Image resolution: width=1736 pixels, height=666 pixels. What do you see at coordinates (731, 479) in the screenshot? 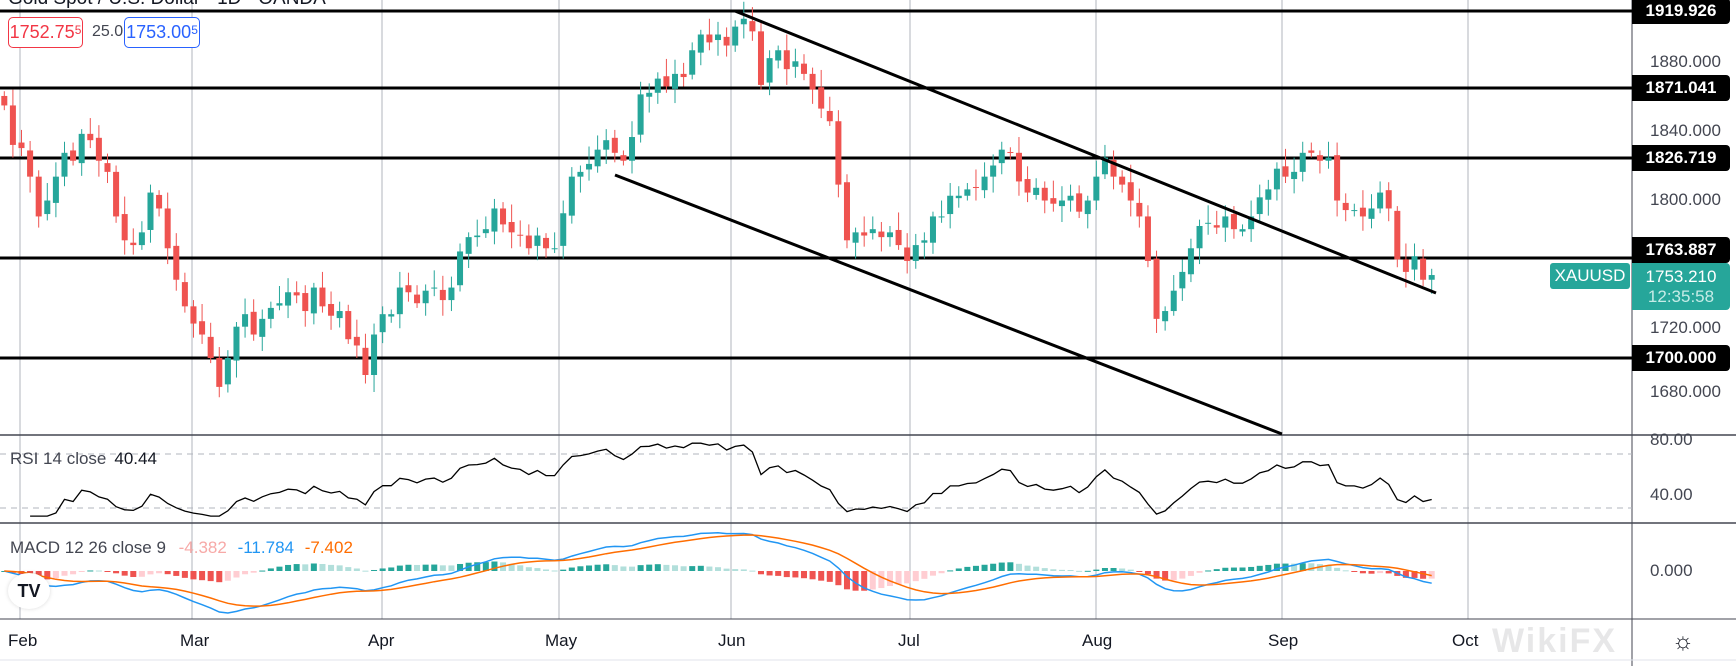
I see `rsi-line` at bounding box center [731, 479].